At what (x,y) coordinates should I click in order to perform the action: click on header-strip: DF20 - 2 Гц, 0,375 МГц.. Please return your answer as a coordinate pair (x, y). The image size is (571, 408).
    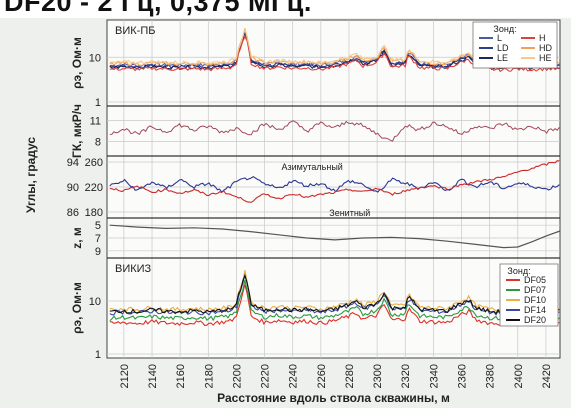
    Looking at the image, I should click on (285, 9).